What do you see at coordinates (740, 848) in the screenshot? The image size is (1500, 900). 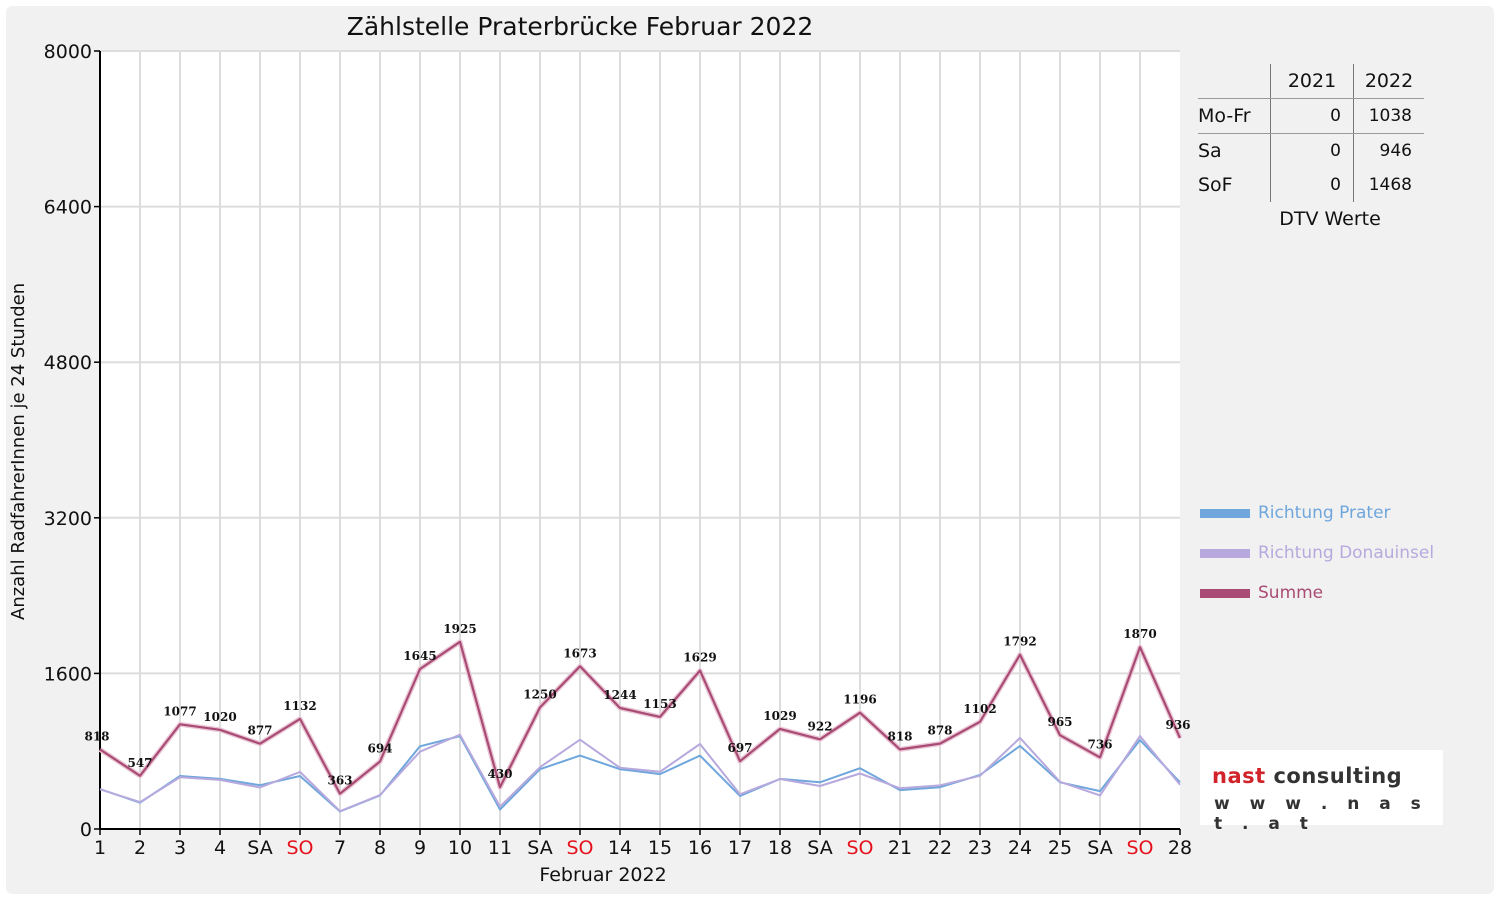 I see `x-tick-label: 17` at bounding box center [740, 848].